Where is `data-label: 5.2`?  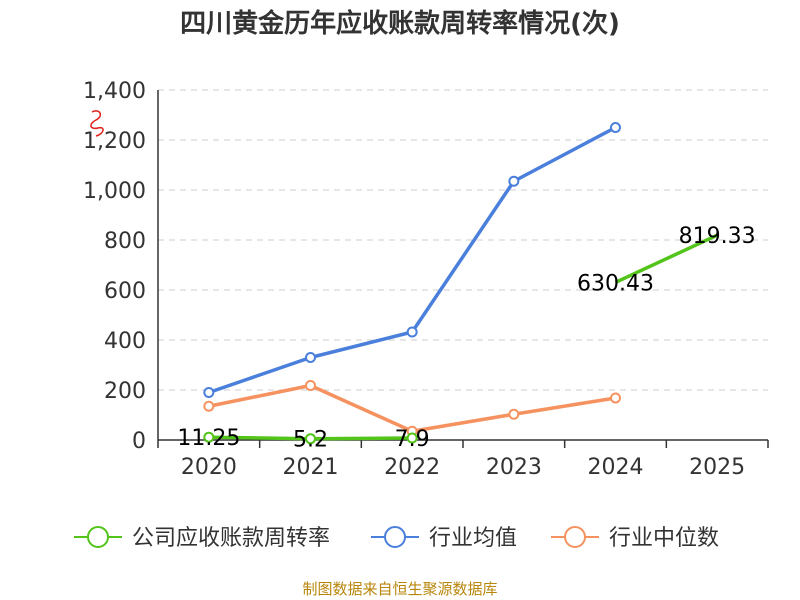
data-label: 5.2 is located at coordinates (310, 440).